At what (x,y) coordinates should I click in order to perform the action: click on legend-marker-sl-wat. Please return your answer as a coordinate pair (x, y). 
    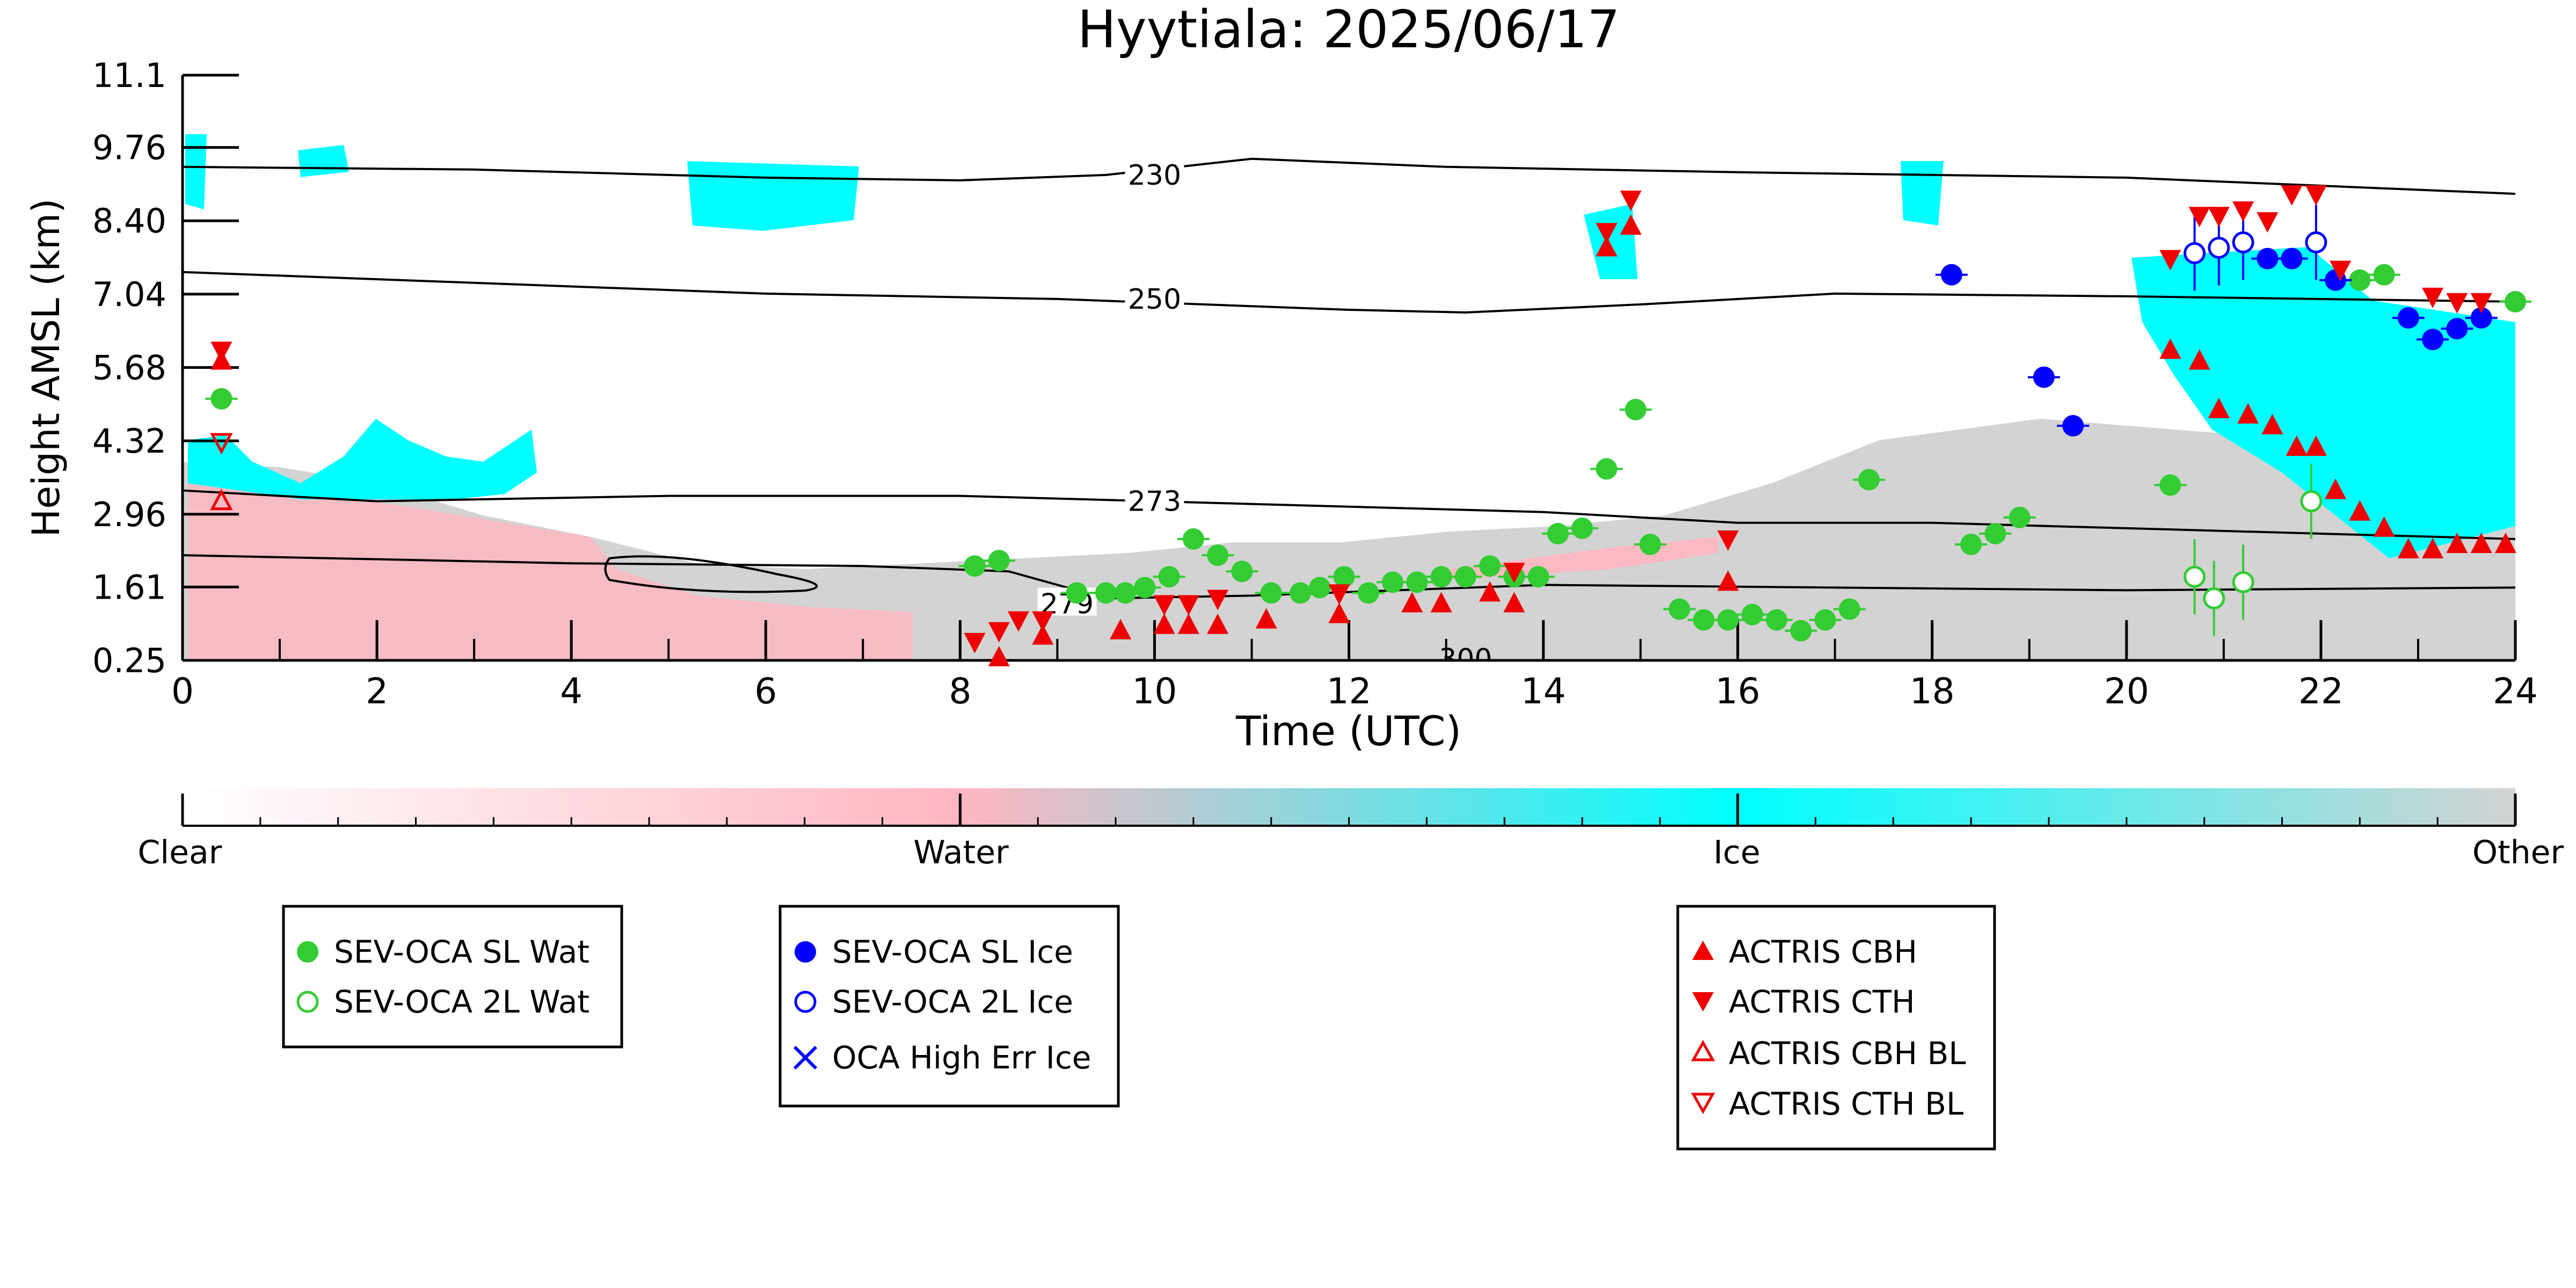
    Looking at the image, I should click on (307, 952).